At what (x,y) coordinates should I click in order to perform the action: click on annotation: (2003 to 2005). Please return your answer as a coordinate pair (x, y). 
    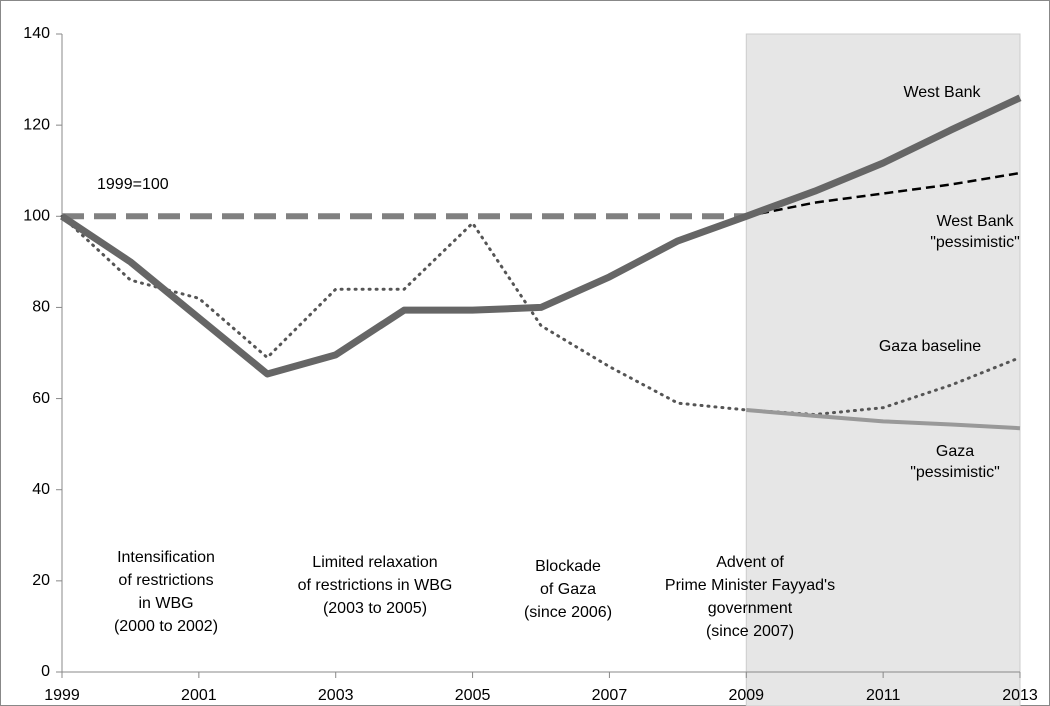
    Looking at the image, I should click on (375, 608).